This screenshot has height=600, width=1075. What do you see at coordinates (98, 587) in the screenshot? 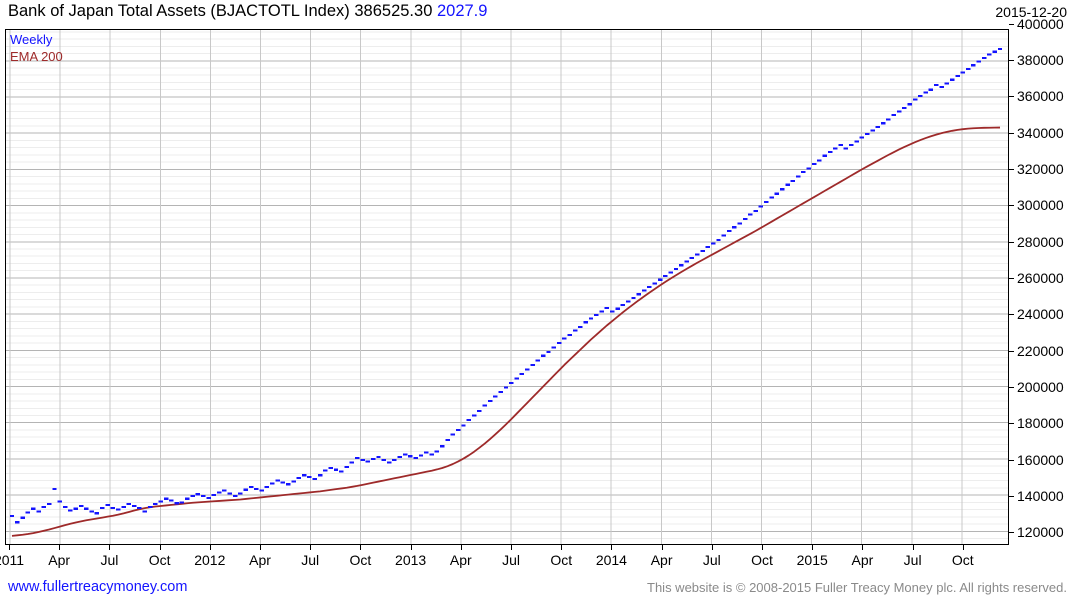
I see `site-url-link: www.fullertreacymoney.com` at bounding box center [98, 587].